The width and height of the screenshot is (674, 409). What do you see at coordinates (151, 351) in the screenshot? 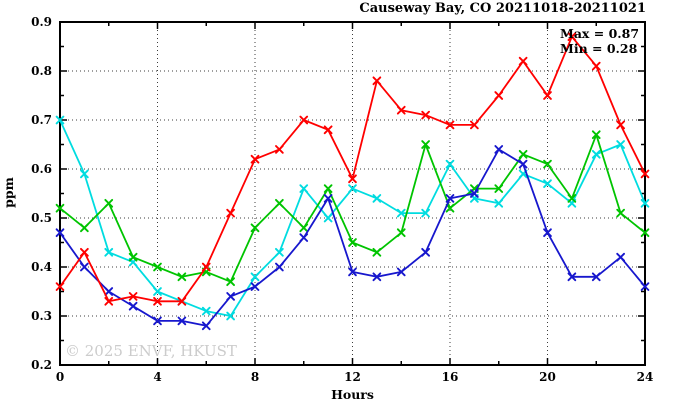
I see `watermark: © 2025 ENVF, HKUST` at bounding box center [151, 351].